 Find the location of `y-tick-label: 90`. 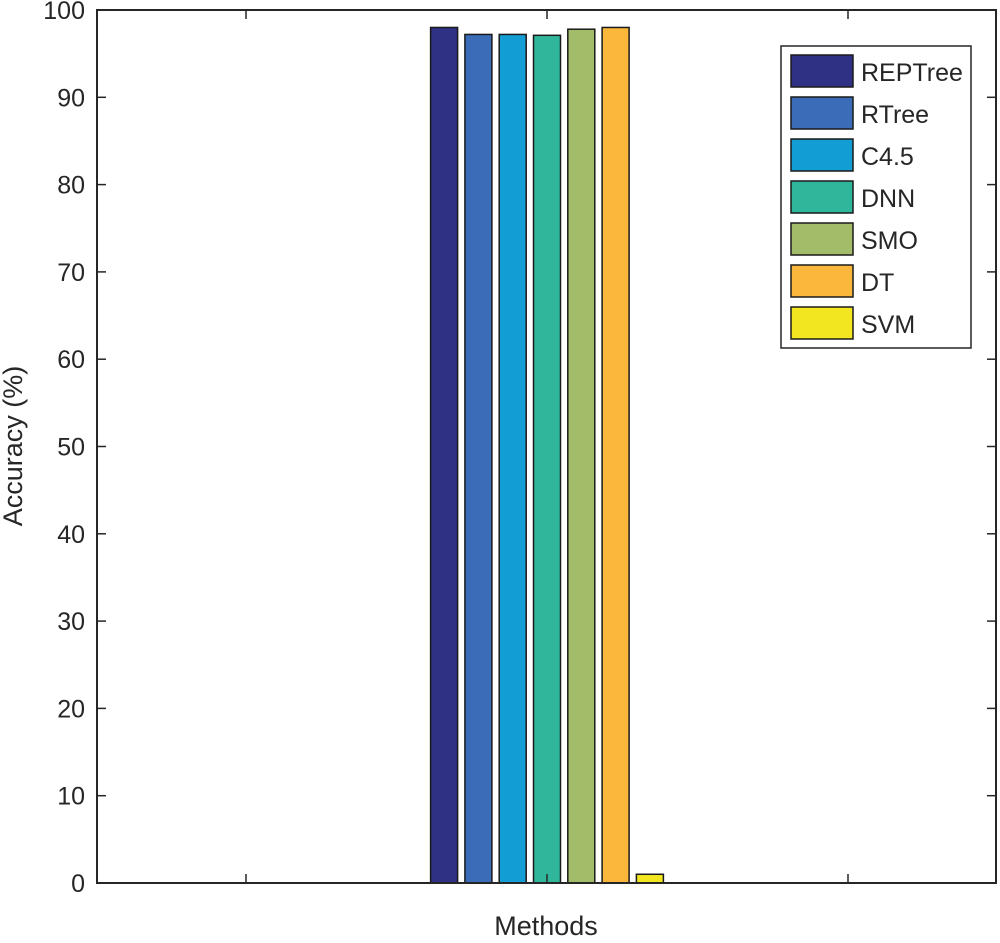

y-tick-label: 90 is located at coordinates (71, 98).